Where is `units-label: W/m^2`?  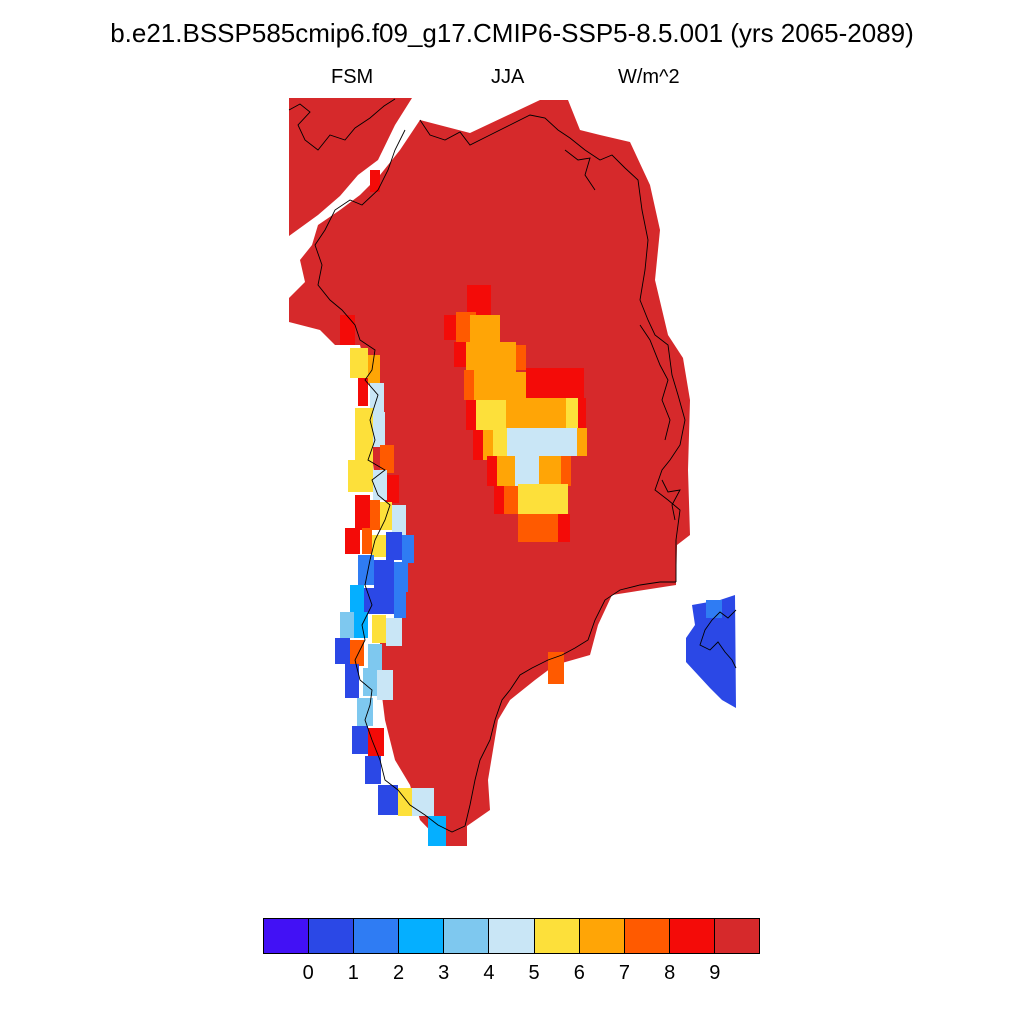
units-label: W/m^2 is located at coordinates (649, 77).